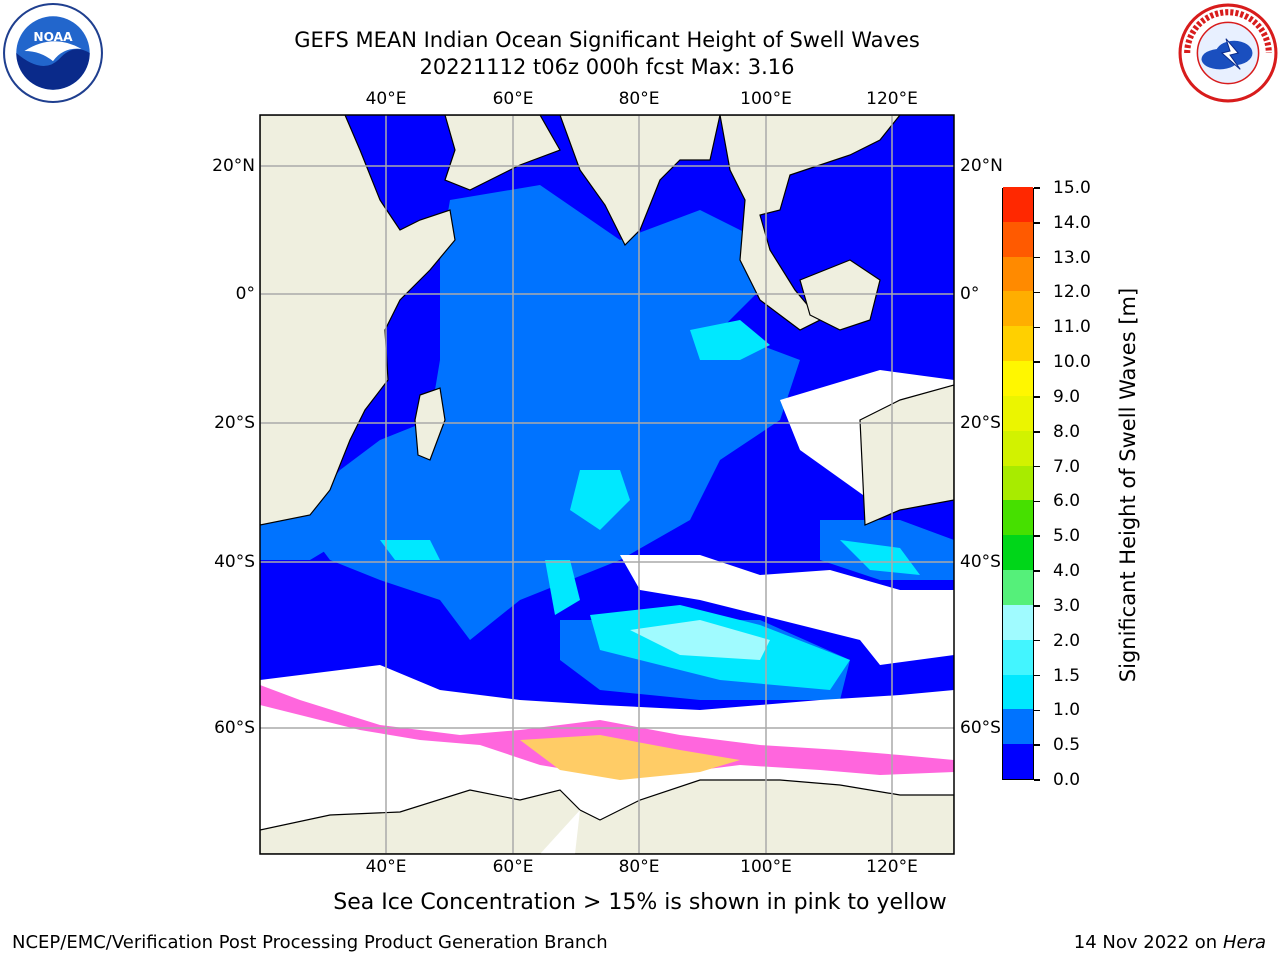  Describe the element at coordinates (430, 424) in the screenshot. I see `land-madagascar` at that location.